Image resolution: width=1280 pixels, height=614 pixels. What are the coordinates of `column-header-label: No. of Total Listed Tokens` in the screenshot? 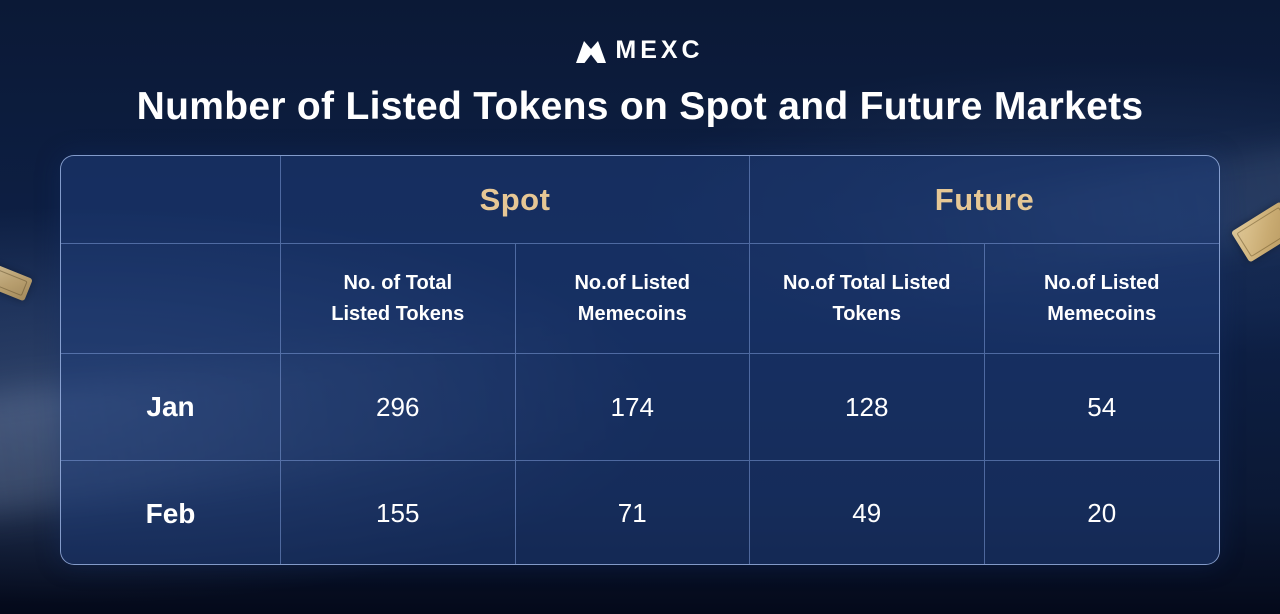 It's located at (398, 298).